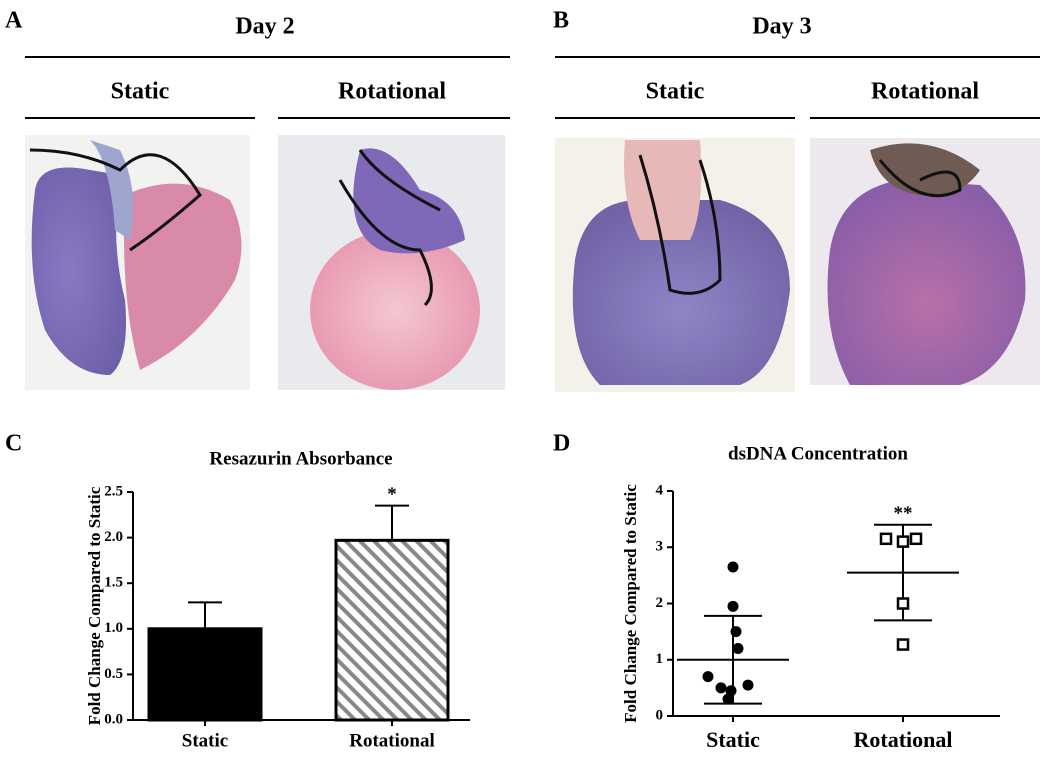 The image size is (1050, 770). What do you see at coordinates (113, 537) in the screenshot?
I see `y-tick-label: 2.0` at bounding box center [113, 537].